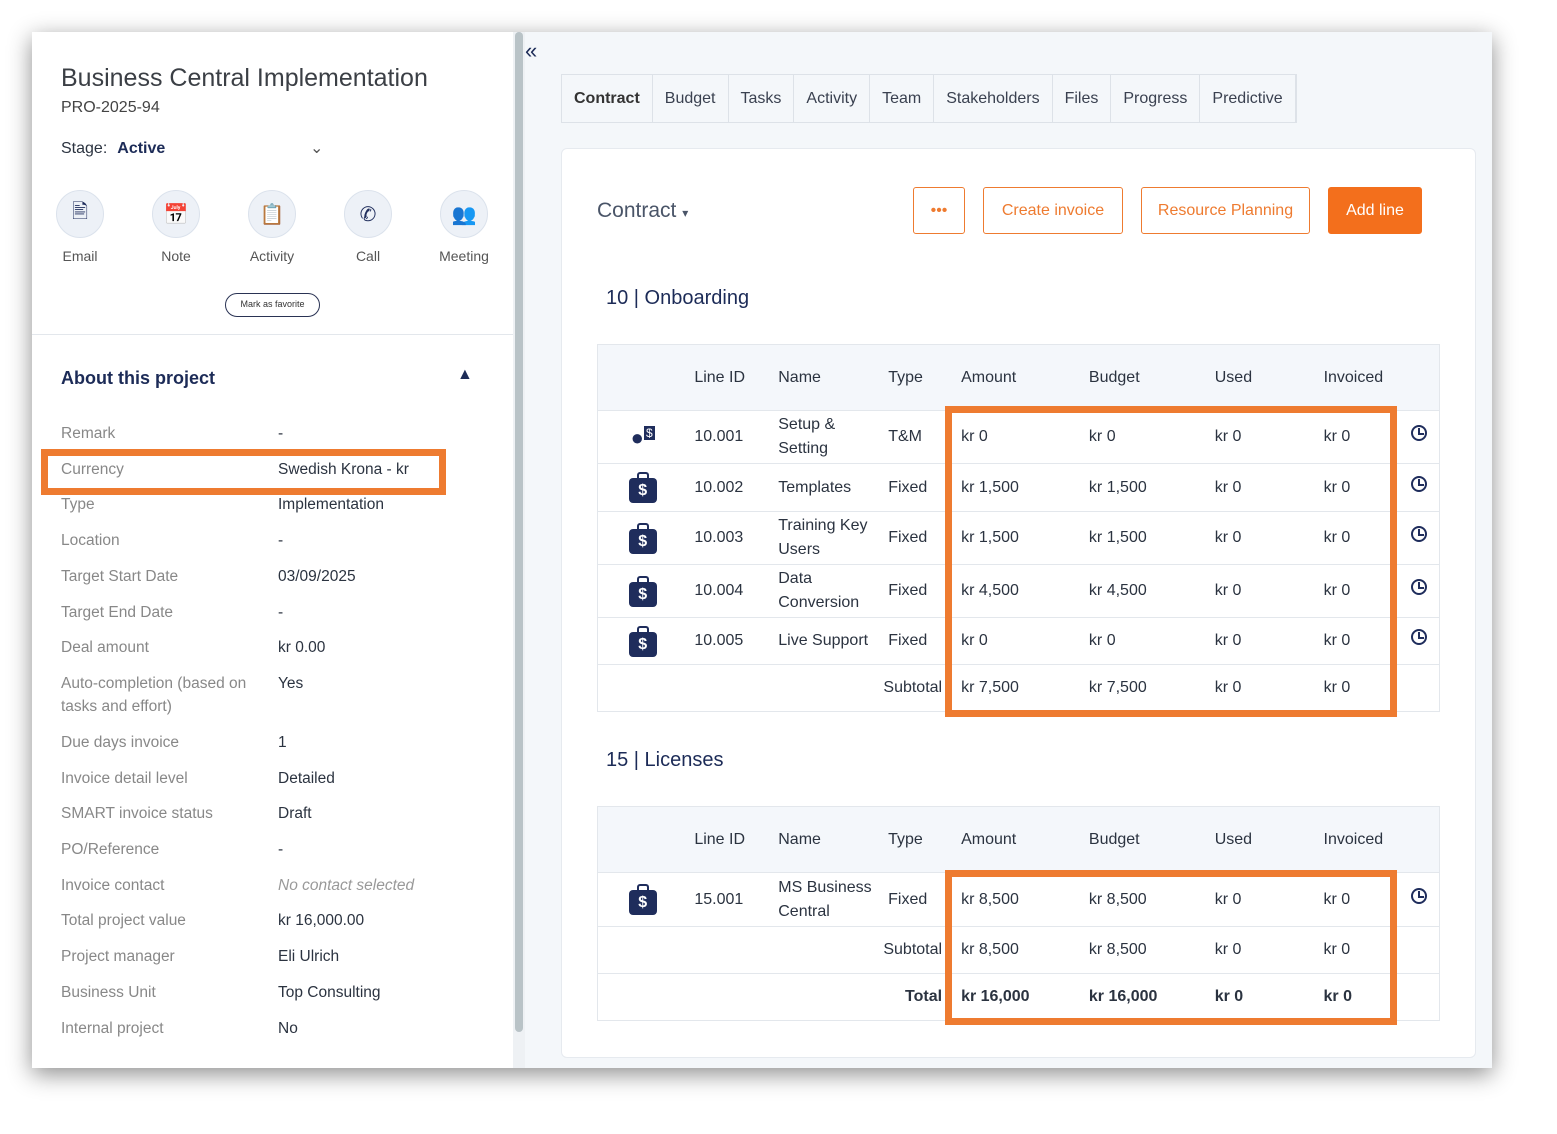 This screenshot has width=1557, height=1134. I want to click on cell-name: Training Key Users, so click(826, 538).